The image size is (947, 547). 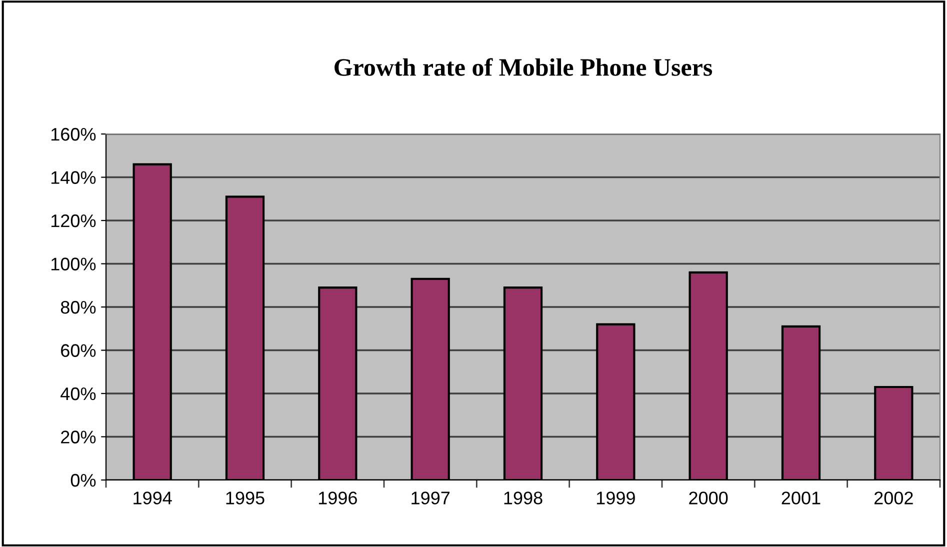 I want to click on x-tick-label: 1998, so click(x=523, y=498).